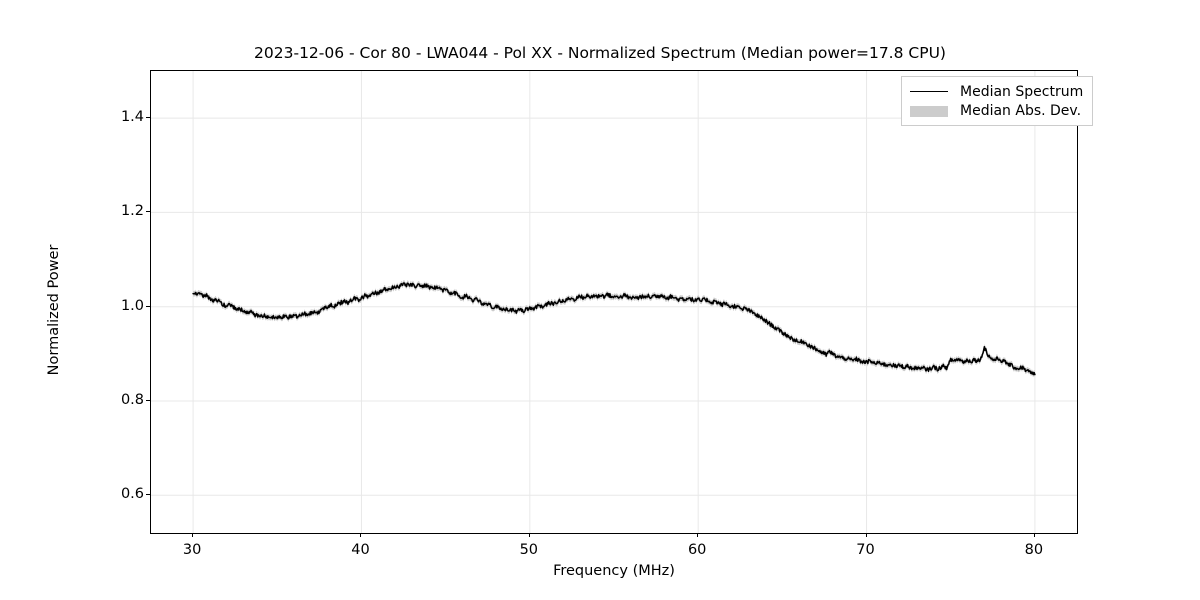 Image resolution: width=1200 pixels, height=600 pixels. I want to click on y-tick-label: 1.0, so click(132, 305).